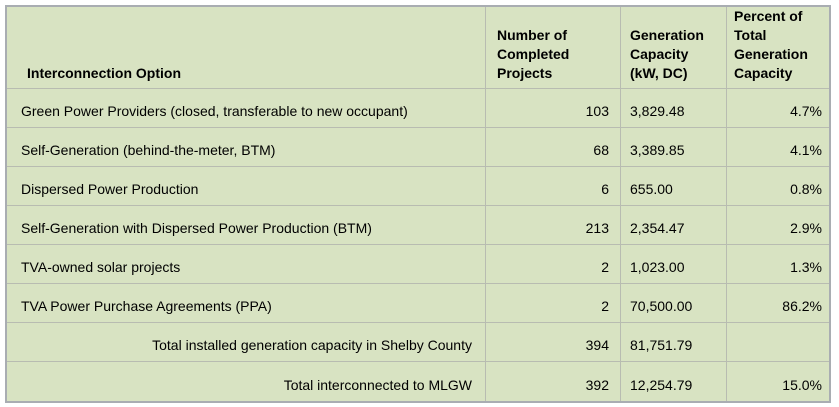  What do you see at coordinates (778, 48) in the screenshot?
I see `column-header-percent-of-total: Percent of Total Generation Capacity` at bounding box center [778, 48].